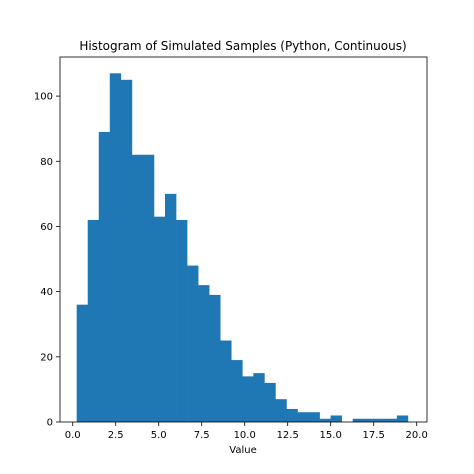 This screenshot has height=474, width=474. I want to click on x-tick-label: 5.0, so click(159, 435).